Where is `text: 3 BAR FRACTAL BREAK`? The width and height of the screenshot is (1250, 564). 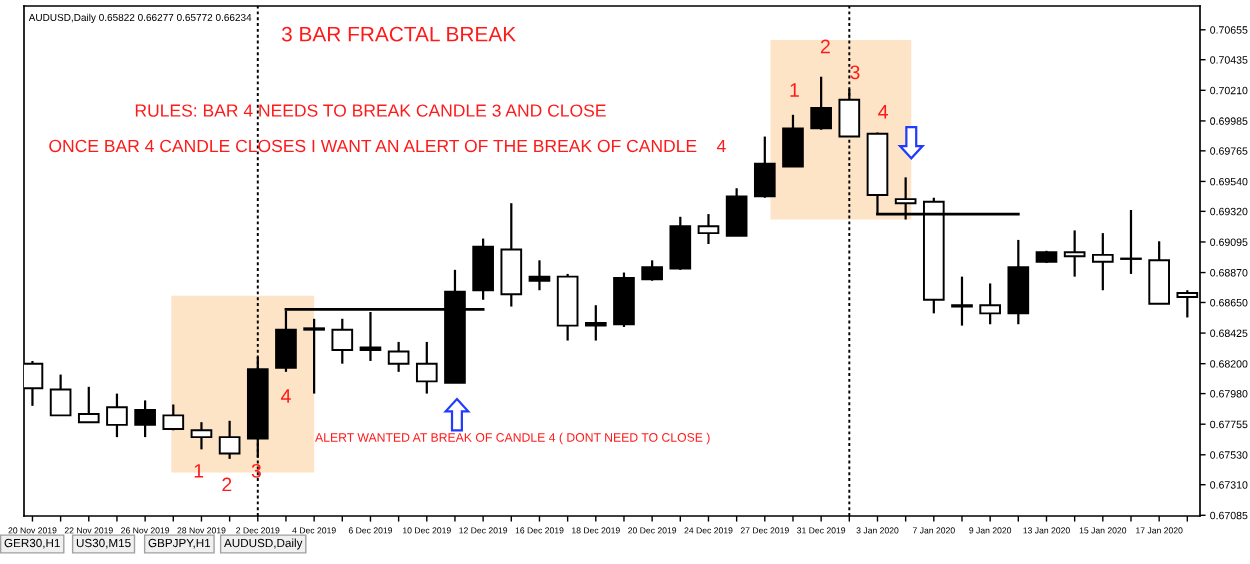 text: 3 BAR FRACTAL BREAK is located at coordinates (398, 34).